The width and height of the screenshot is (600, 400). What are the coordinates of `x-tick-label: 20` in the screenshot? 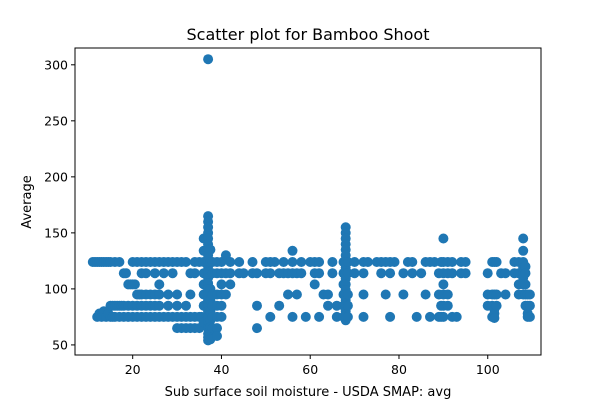 It's located at (133, 369).